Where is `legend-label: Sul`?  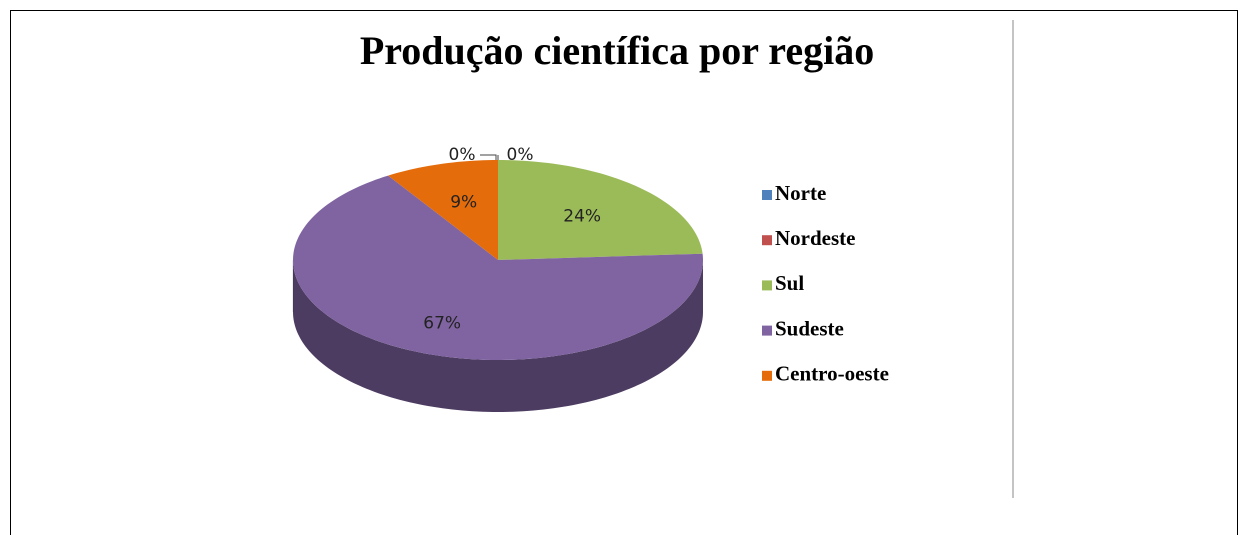
legend-label: Sul is located at coordinates (789, 283).